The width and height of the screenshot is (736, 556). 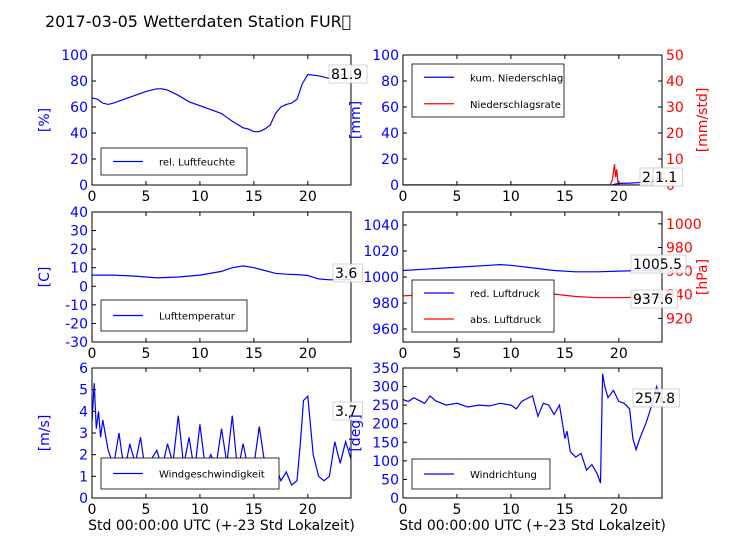 I want to click on y-tick-label: 3, so click(x=83, y=434).